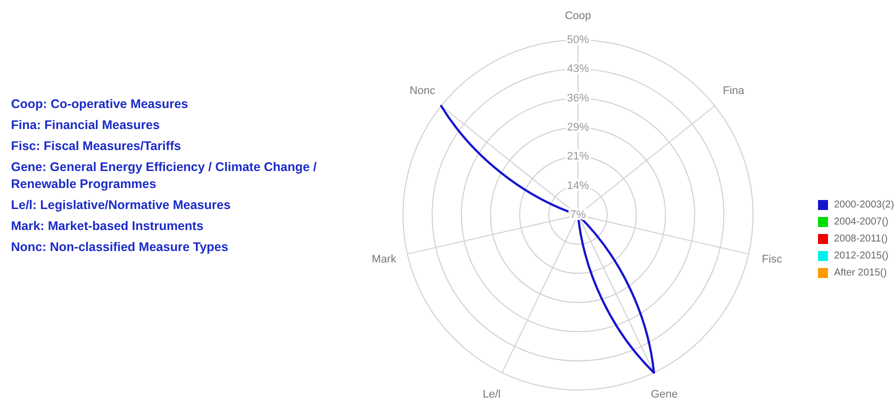 This screenshot has width=896, height=405. I want to click on text: Coop: Co-operative Measures, so click(100, 104).